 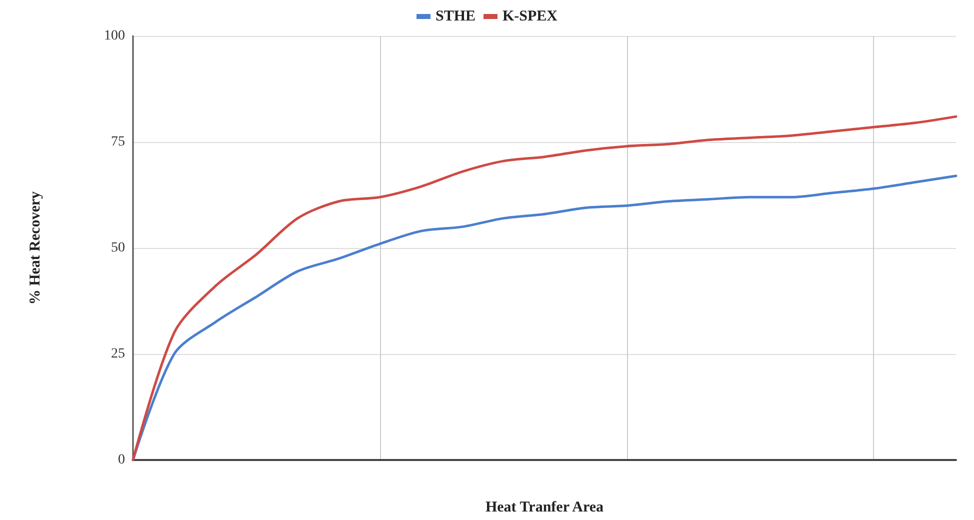 I want to click on y-tick-label: 100, so click(x=114, y=36).